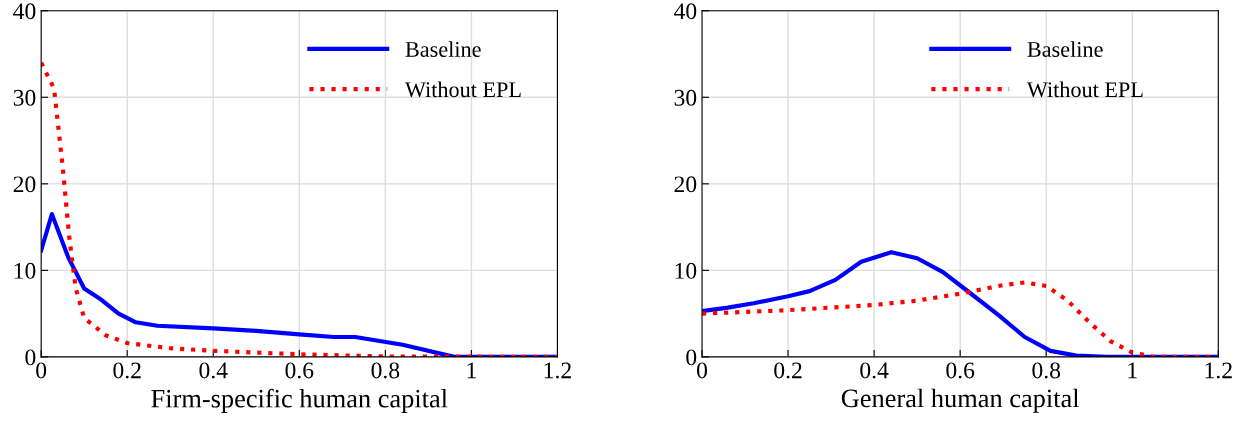 Image resolution: width=1247 pixels, height=430 pixels. What do you see at coordinates (299, 400) in the screenshot?
I see `x-axis-title: Firm-specific human capital` at bounding box center [299, 400].